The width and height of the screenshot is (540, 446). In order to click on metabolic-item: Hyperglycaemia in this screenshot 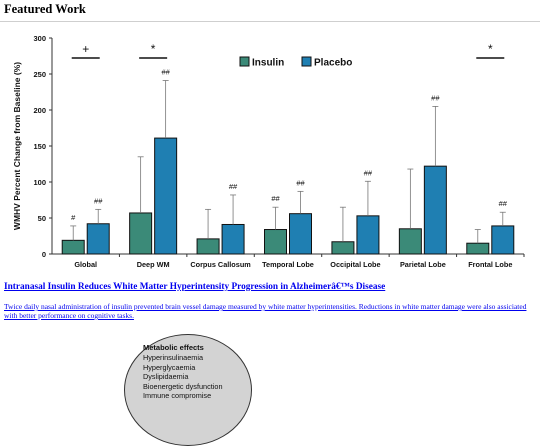, I will do `click(169, 367)`.